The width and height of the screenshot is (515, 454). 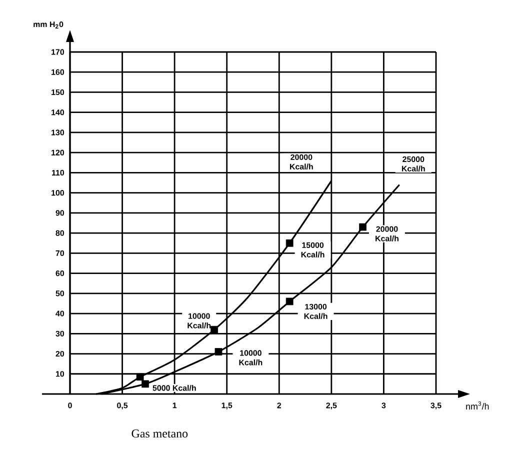 What do you see at coordinates (477, 406) in the screenshot?
I see `x-axis-title: nm$^{3}$/h` at bounding box center [477, 406].